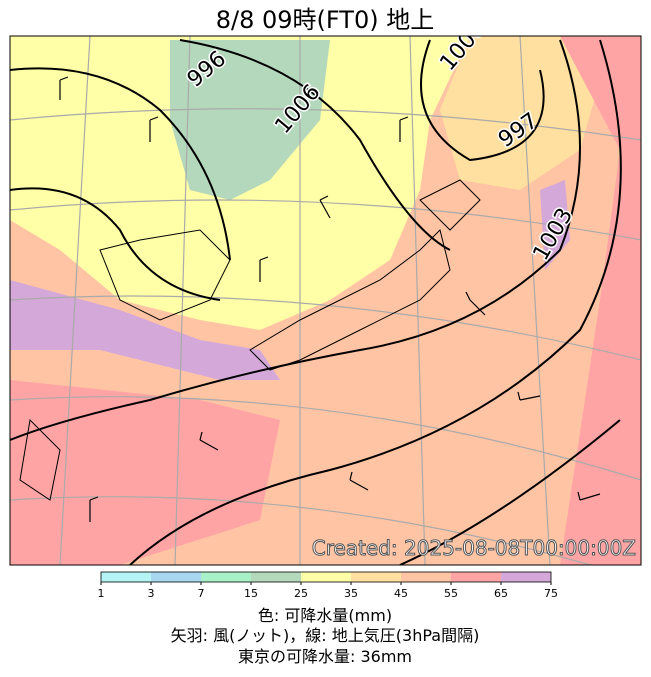 The image size is (651, 677). What do you see at coordinates (325, 20) in the screenshot?
I see `title: 8/8 09時(FT0) 地上` at bounding box center [325, 20].